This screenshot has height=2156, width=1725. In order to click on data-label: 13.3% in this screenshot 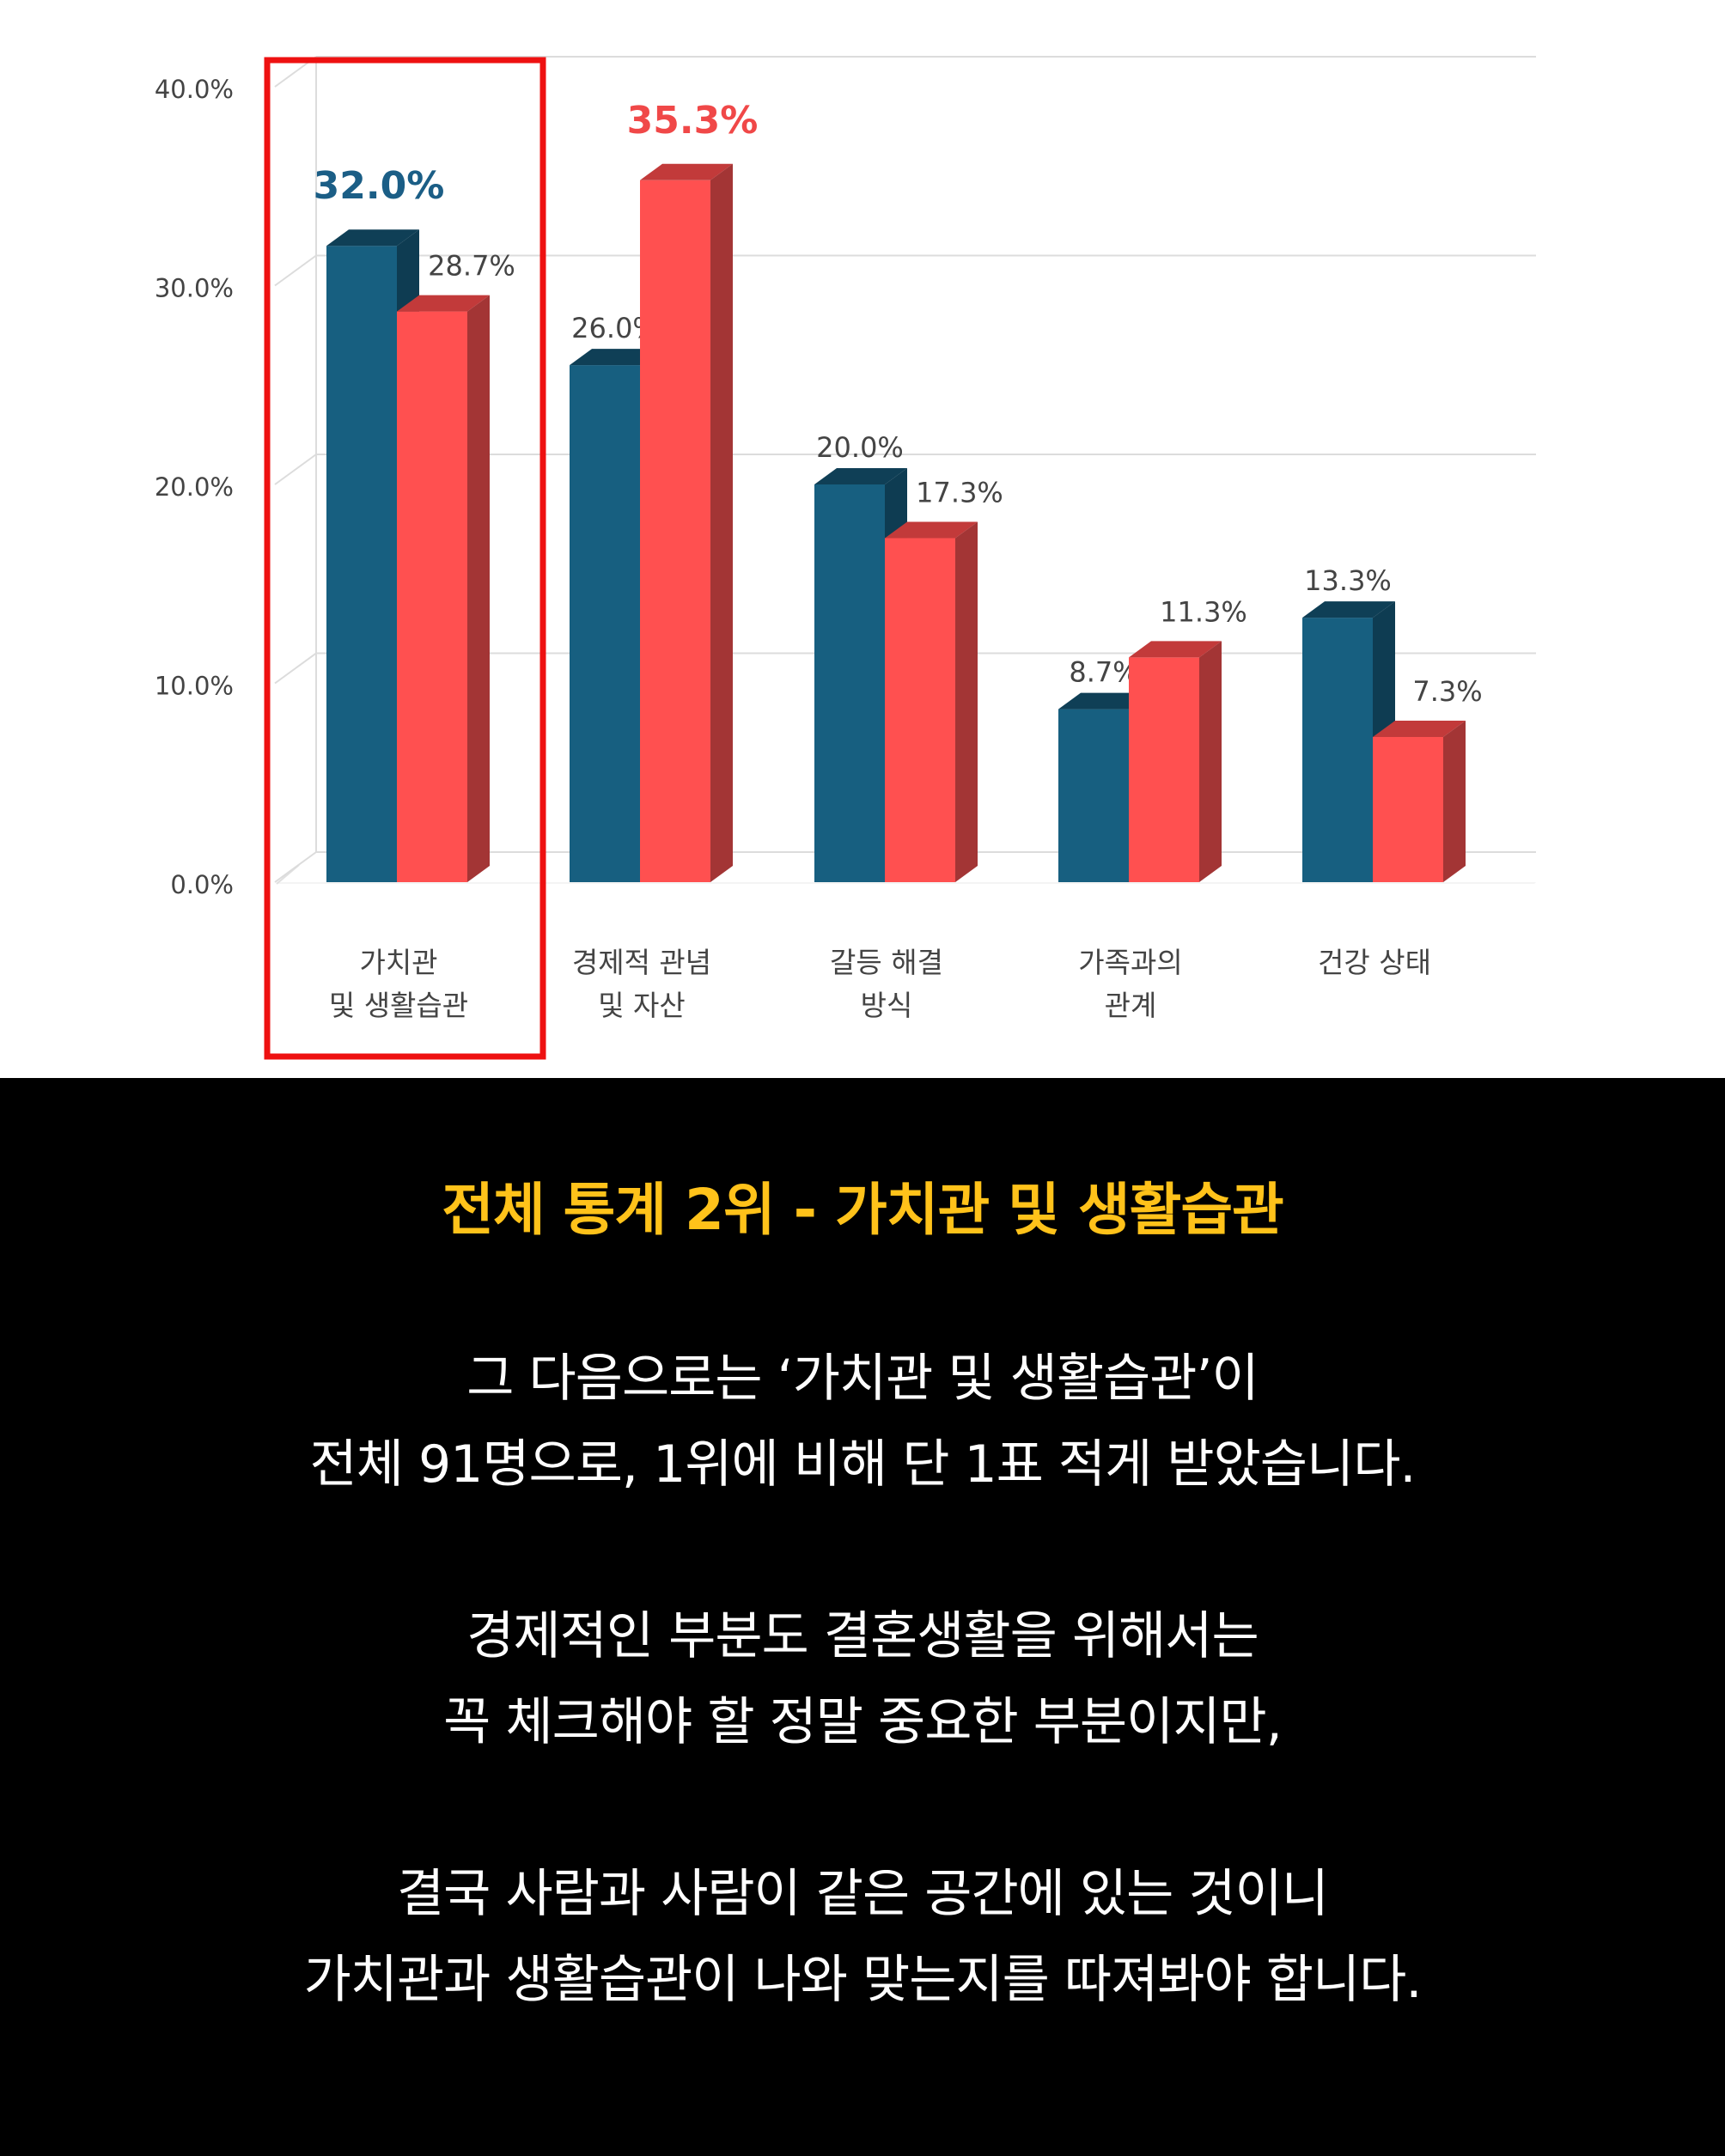, I will do `click(1348, 580)`.